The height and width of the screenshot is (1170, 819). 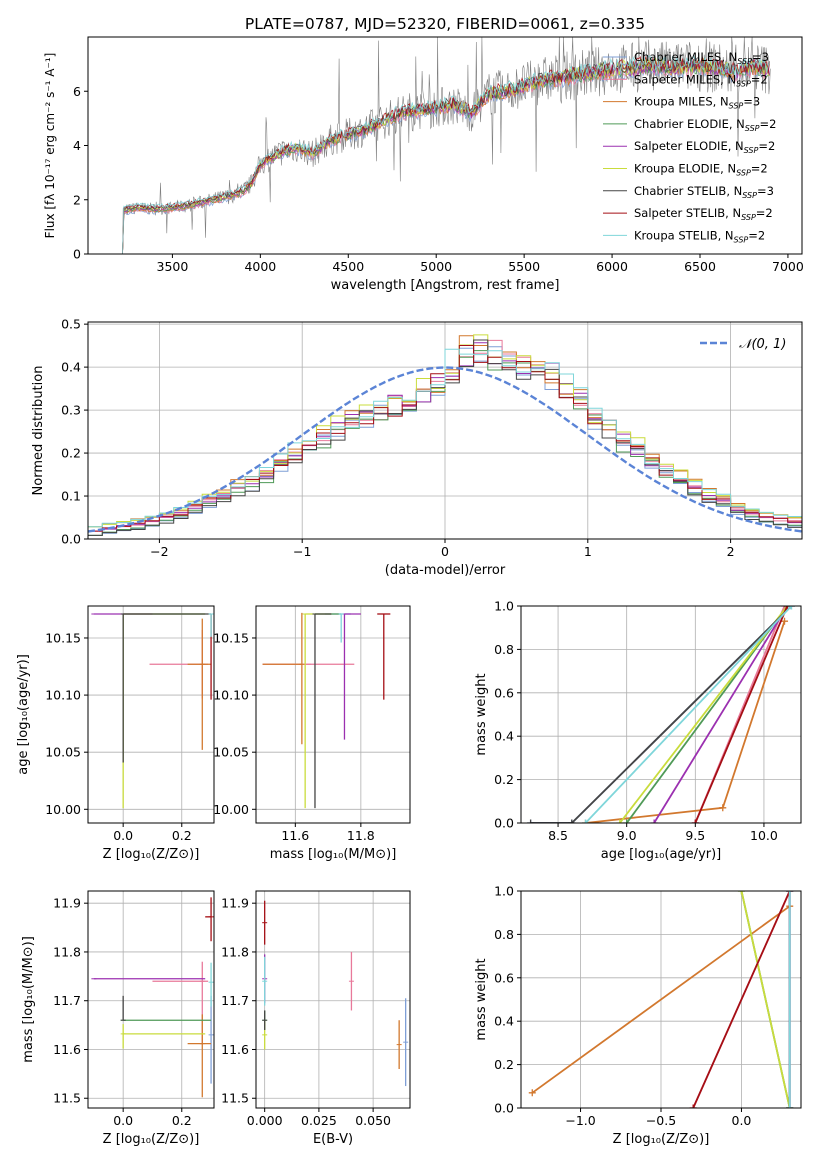 I want to click on age_vs_Z-ytick-label: 10.00, so click(x=63, y=809).